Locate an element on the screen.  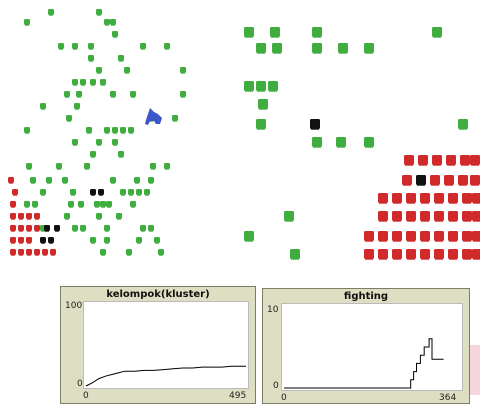
fighting-series-line is located at coordinates (364, 363).